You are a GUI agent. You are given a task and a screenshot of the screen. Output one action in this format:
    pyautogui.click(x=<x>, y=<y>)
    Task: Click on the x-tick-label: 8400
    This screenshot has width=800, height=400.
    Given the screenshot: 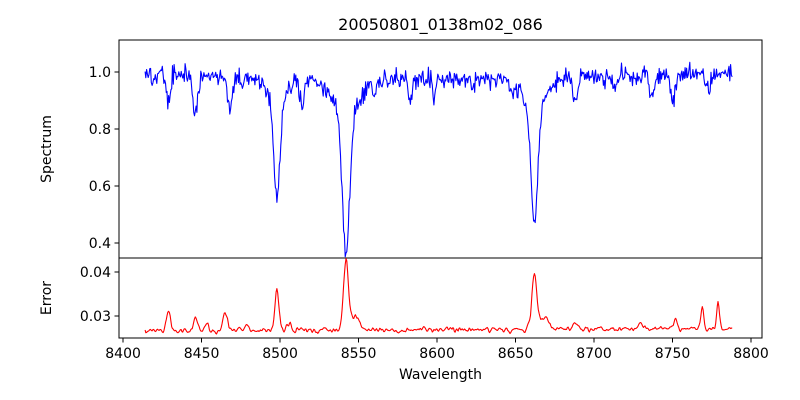 What is the action you would take?
    pyautogui.click(x=123, y=354)
    